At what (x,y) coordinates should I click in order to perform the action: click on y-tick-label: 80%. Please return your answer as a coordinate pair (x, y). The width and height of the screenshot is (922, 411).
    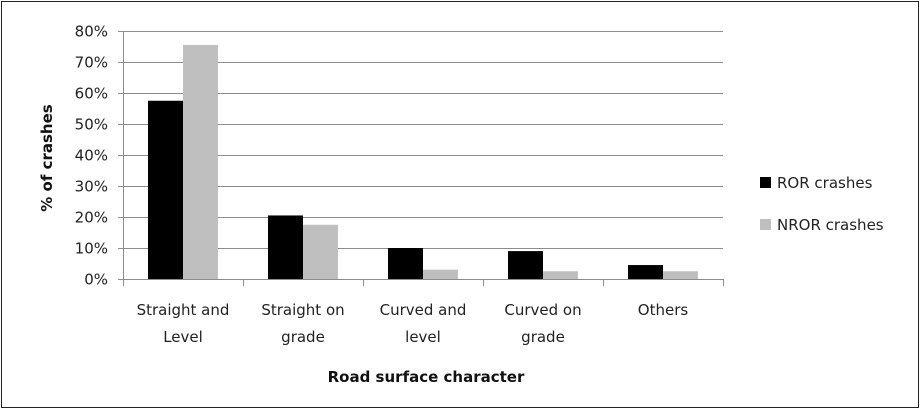
    Looking at the image, I should click on (91, 32).